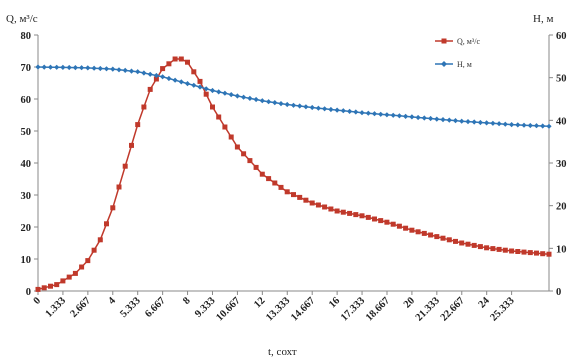 This screenshot has height=358, width=572. I want to click on x-tick-label: 2.667, so click(80, 307).